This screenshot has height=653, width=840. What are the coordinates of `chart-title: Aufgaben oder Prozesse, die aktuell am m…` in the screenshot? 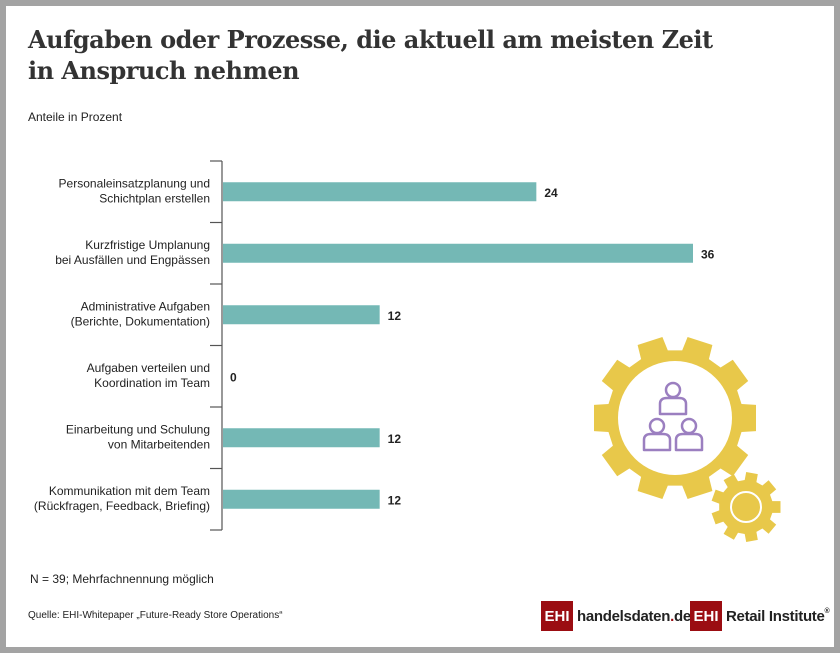 It's located at (370, 55).